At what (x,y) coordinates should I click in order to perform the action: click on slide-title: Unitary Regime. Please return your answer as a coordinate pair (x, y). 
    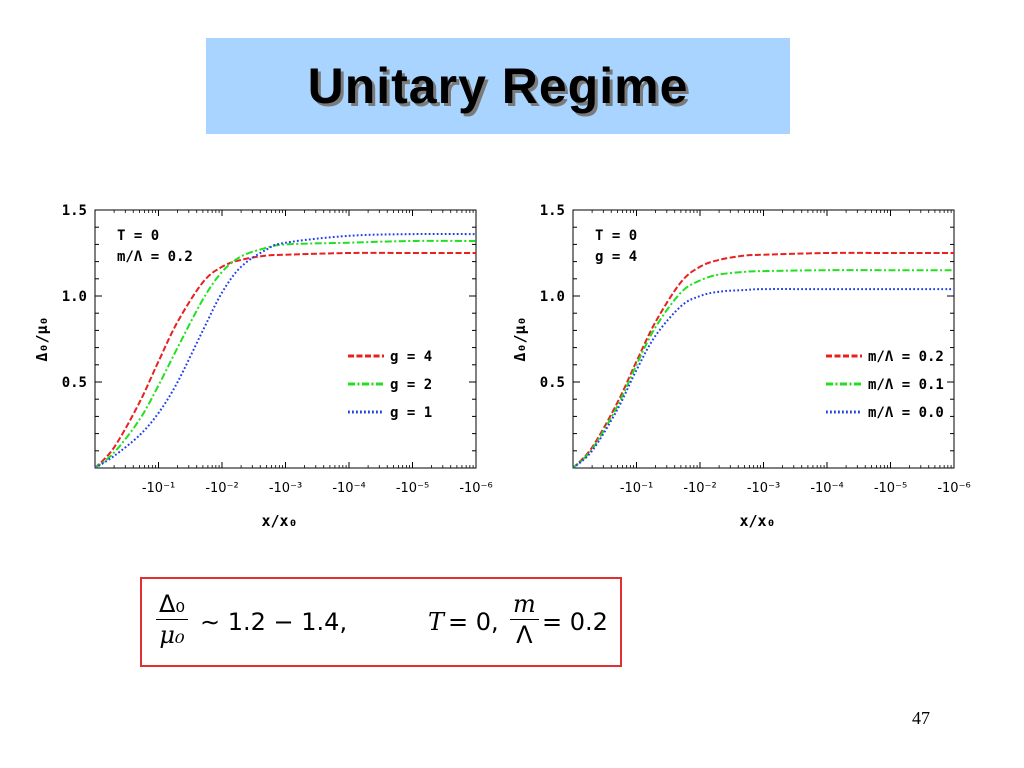
    Looking at the image, I should click on (498, 86).